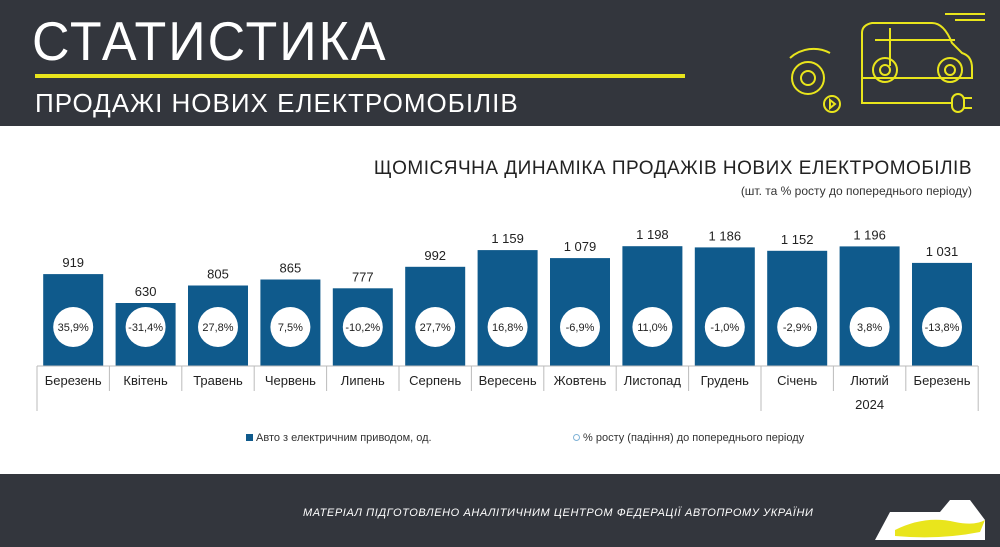  I want to click on growth-label: 27,8%, so click(217, 328).